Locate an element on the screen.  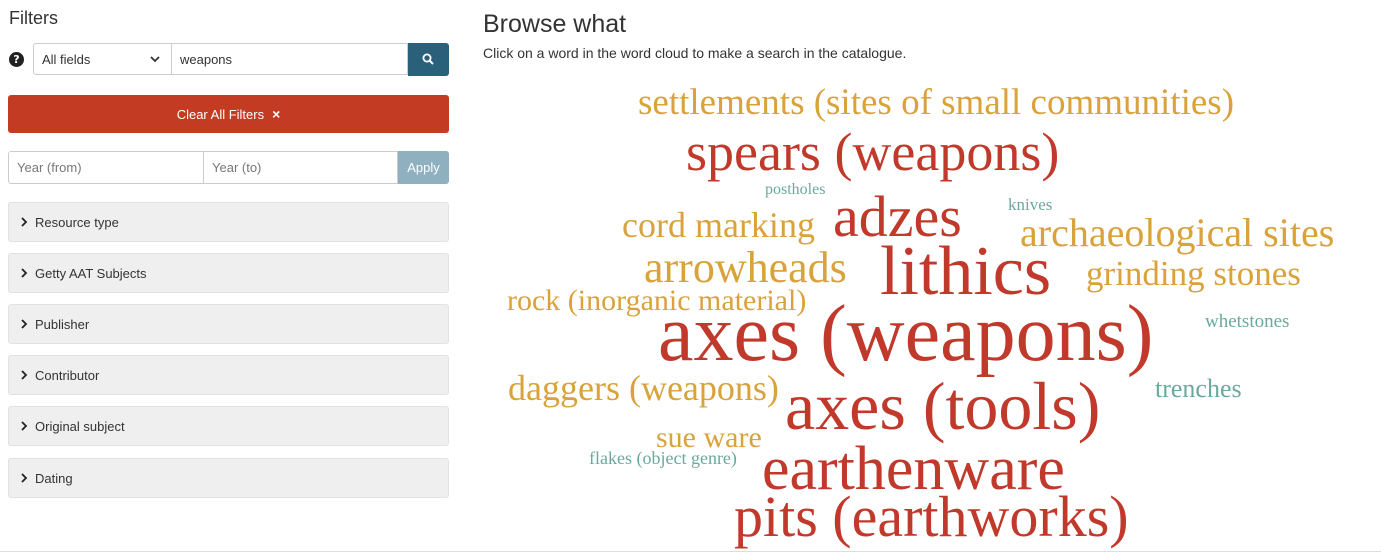
search-row: ? All fields is located at coordinates (228, 60).